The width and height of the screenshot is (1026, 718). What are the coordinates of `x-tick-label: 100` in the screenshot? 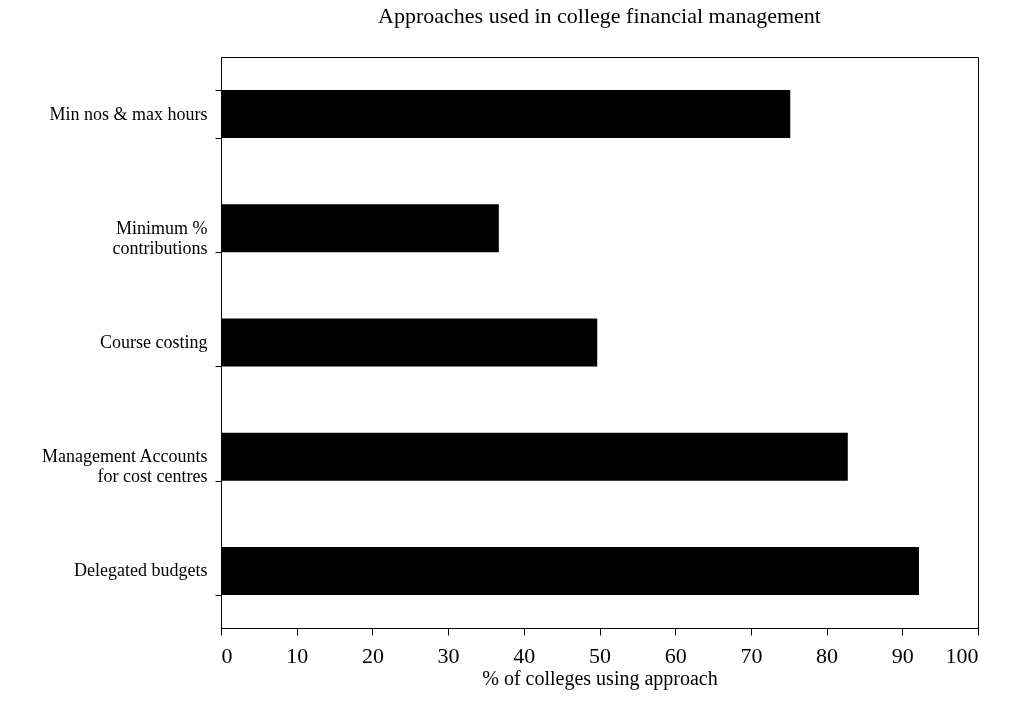 It's located at (962, 655).